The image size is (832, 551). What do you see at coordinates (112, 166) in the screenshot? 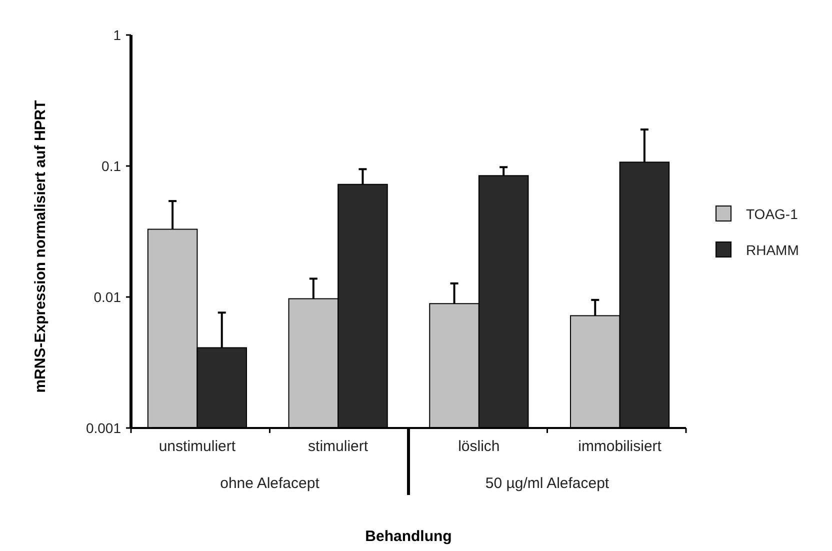
I see `y-tick-label: 0.1` at bounding box center [112, 166].